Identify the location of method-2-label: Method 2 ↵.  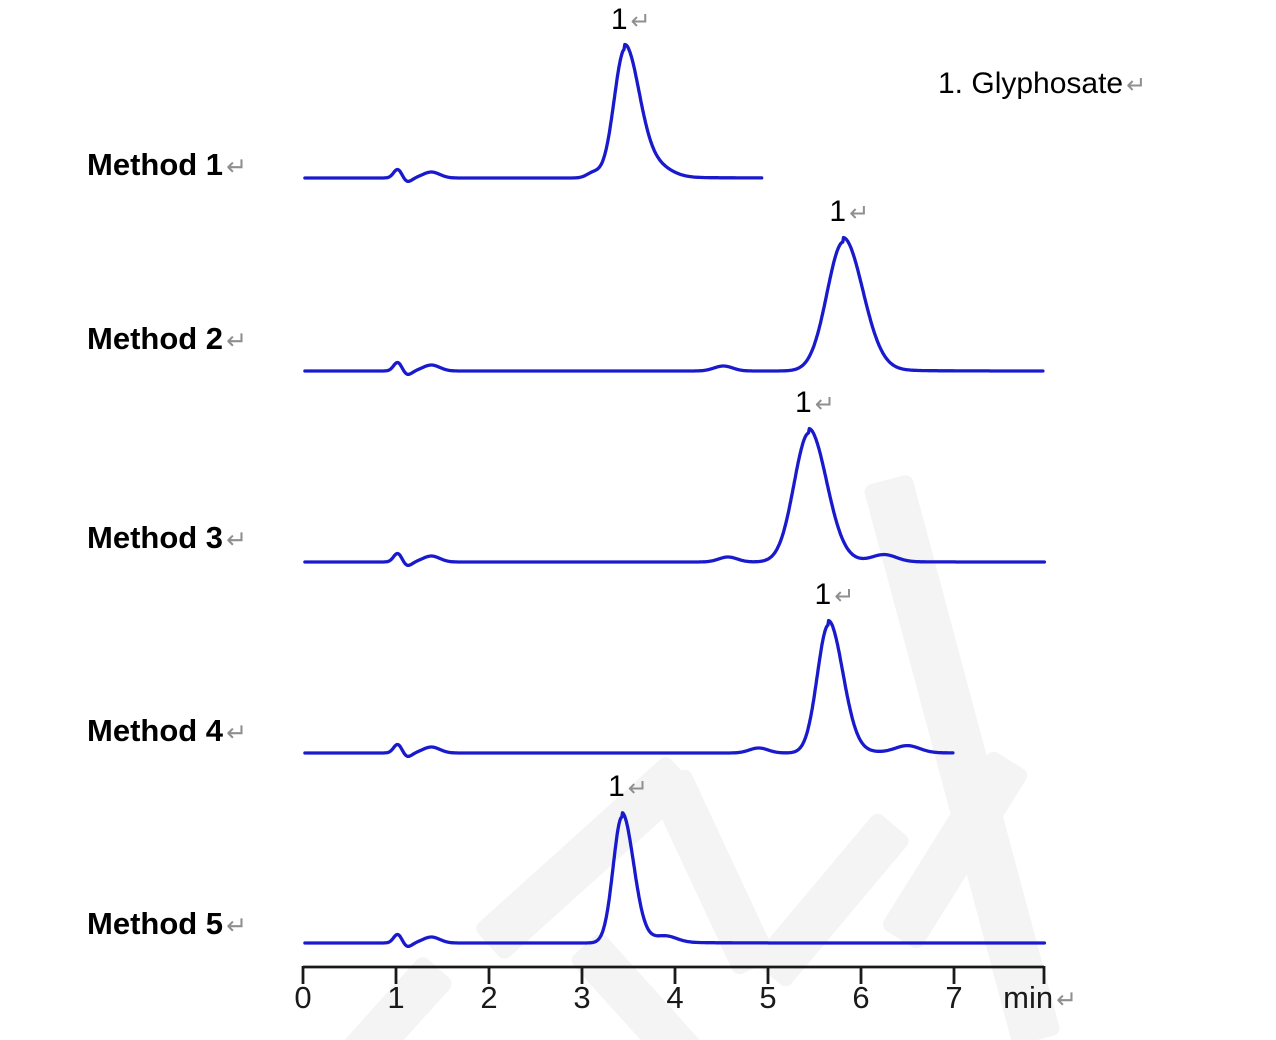
(167, 340).